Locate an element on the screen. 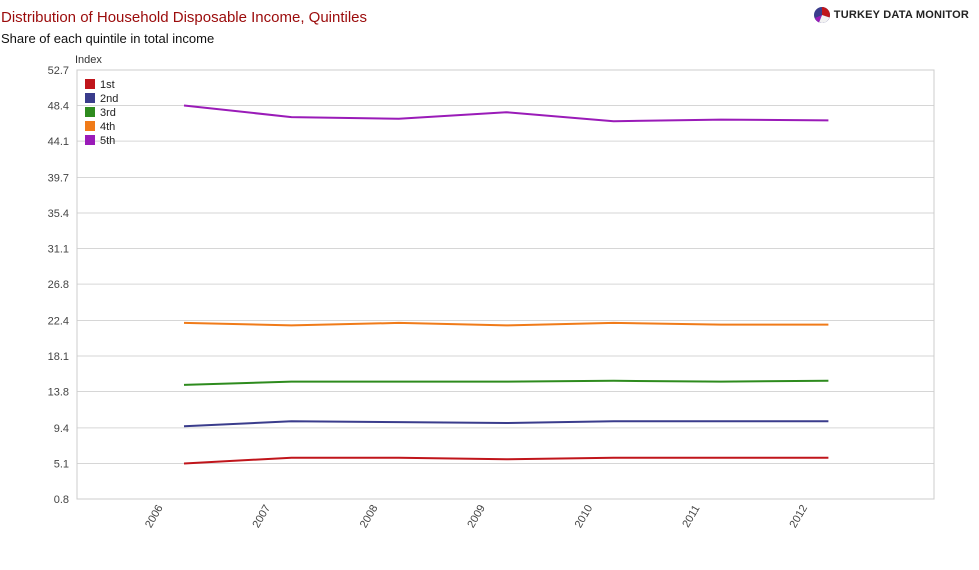 Image resolution: width=979 pixels, height=570 pixels. y-tick-label: 0.8 is located at coordinates (61, 500).